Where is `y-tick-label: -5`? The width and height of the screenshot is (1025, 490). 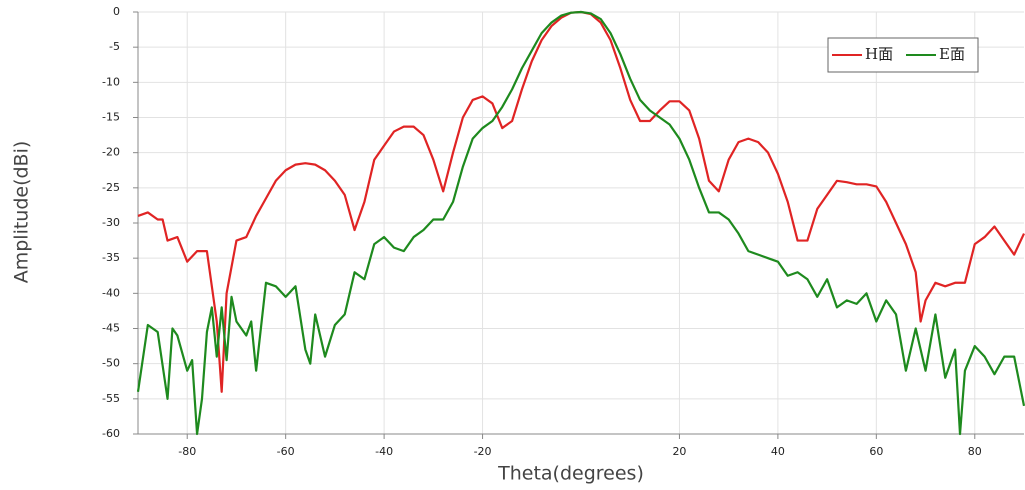 y-tick-label: -5 is located at coordinates (114, 46).